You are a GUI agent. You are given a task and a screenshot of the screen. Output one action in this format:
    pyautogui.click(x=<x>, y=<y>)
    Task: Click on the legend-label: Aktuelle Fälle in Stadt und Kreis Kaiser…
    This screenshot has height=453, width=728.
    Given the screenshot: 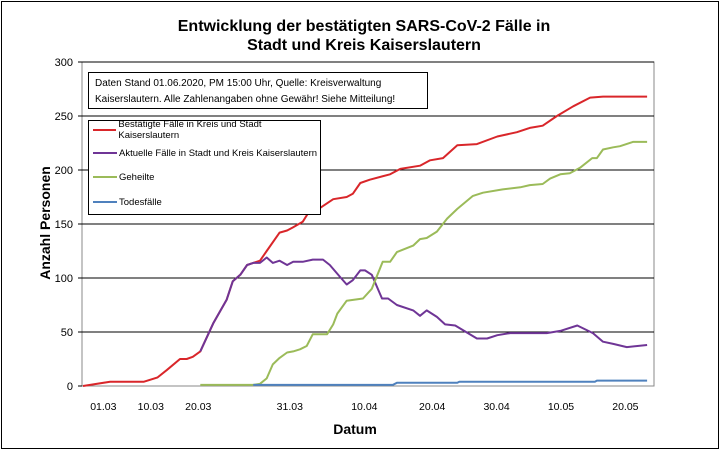 What is the action you would take?
    pyautogui.click(x=218, y=153)
    